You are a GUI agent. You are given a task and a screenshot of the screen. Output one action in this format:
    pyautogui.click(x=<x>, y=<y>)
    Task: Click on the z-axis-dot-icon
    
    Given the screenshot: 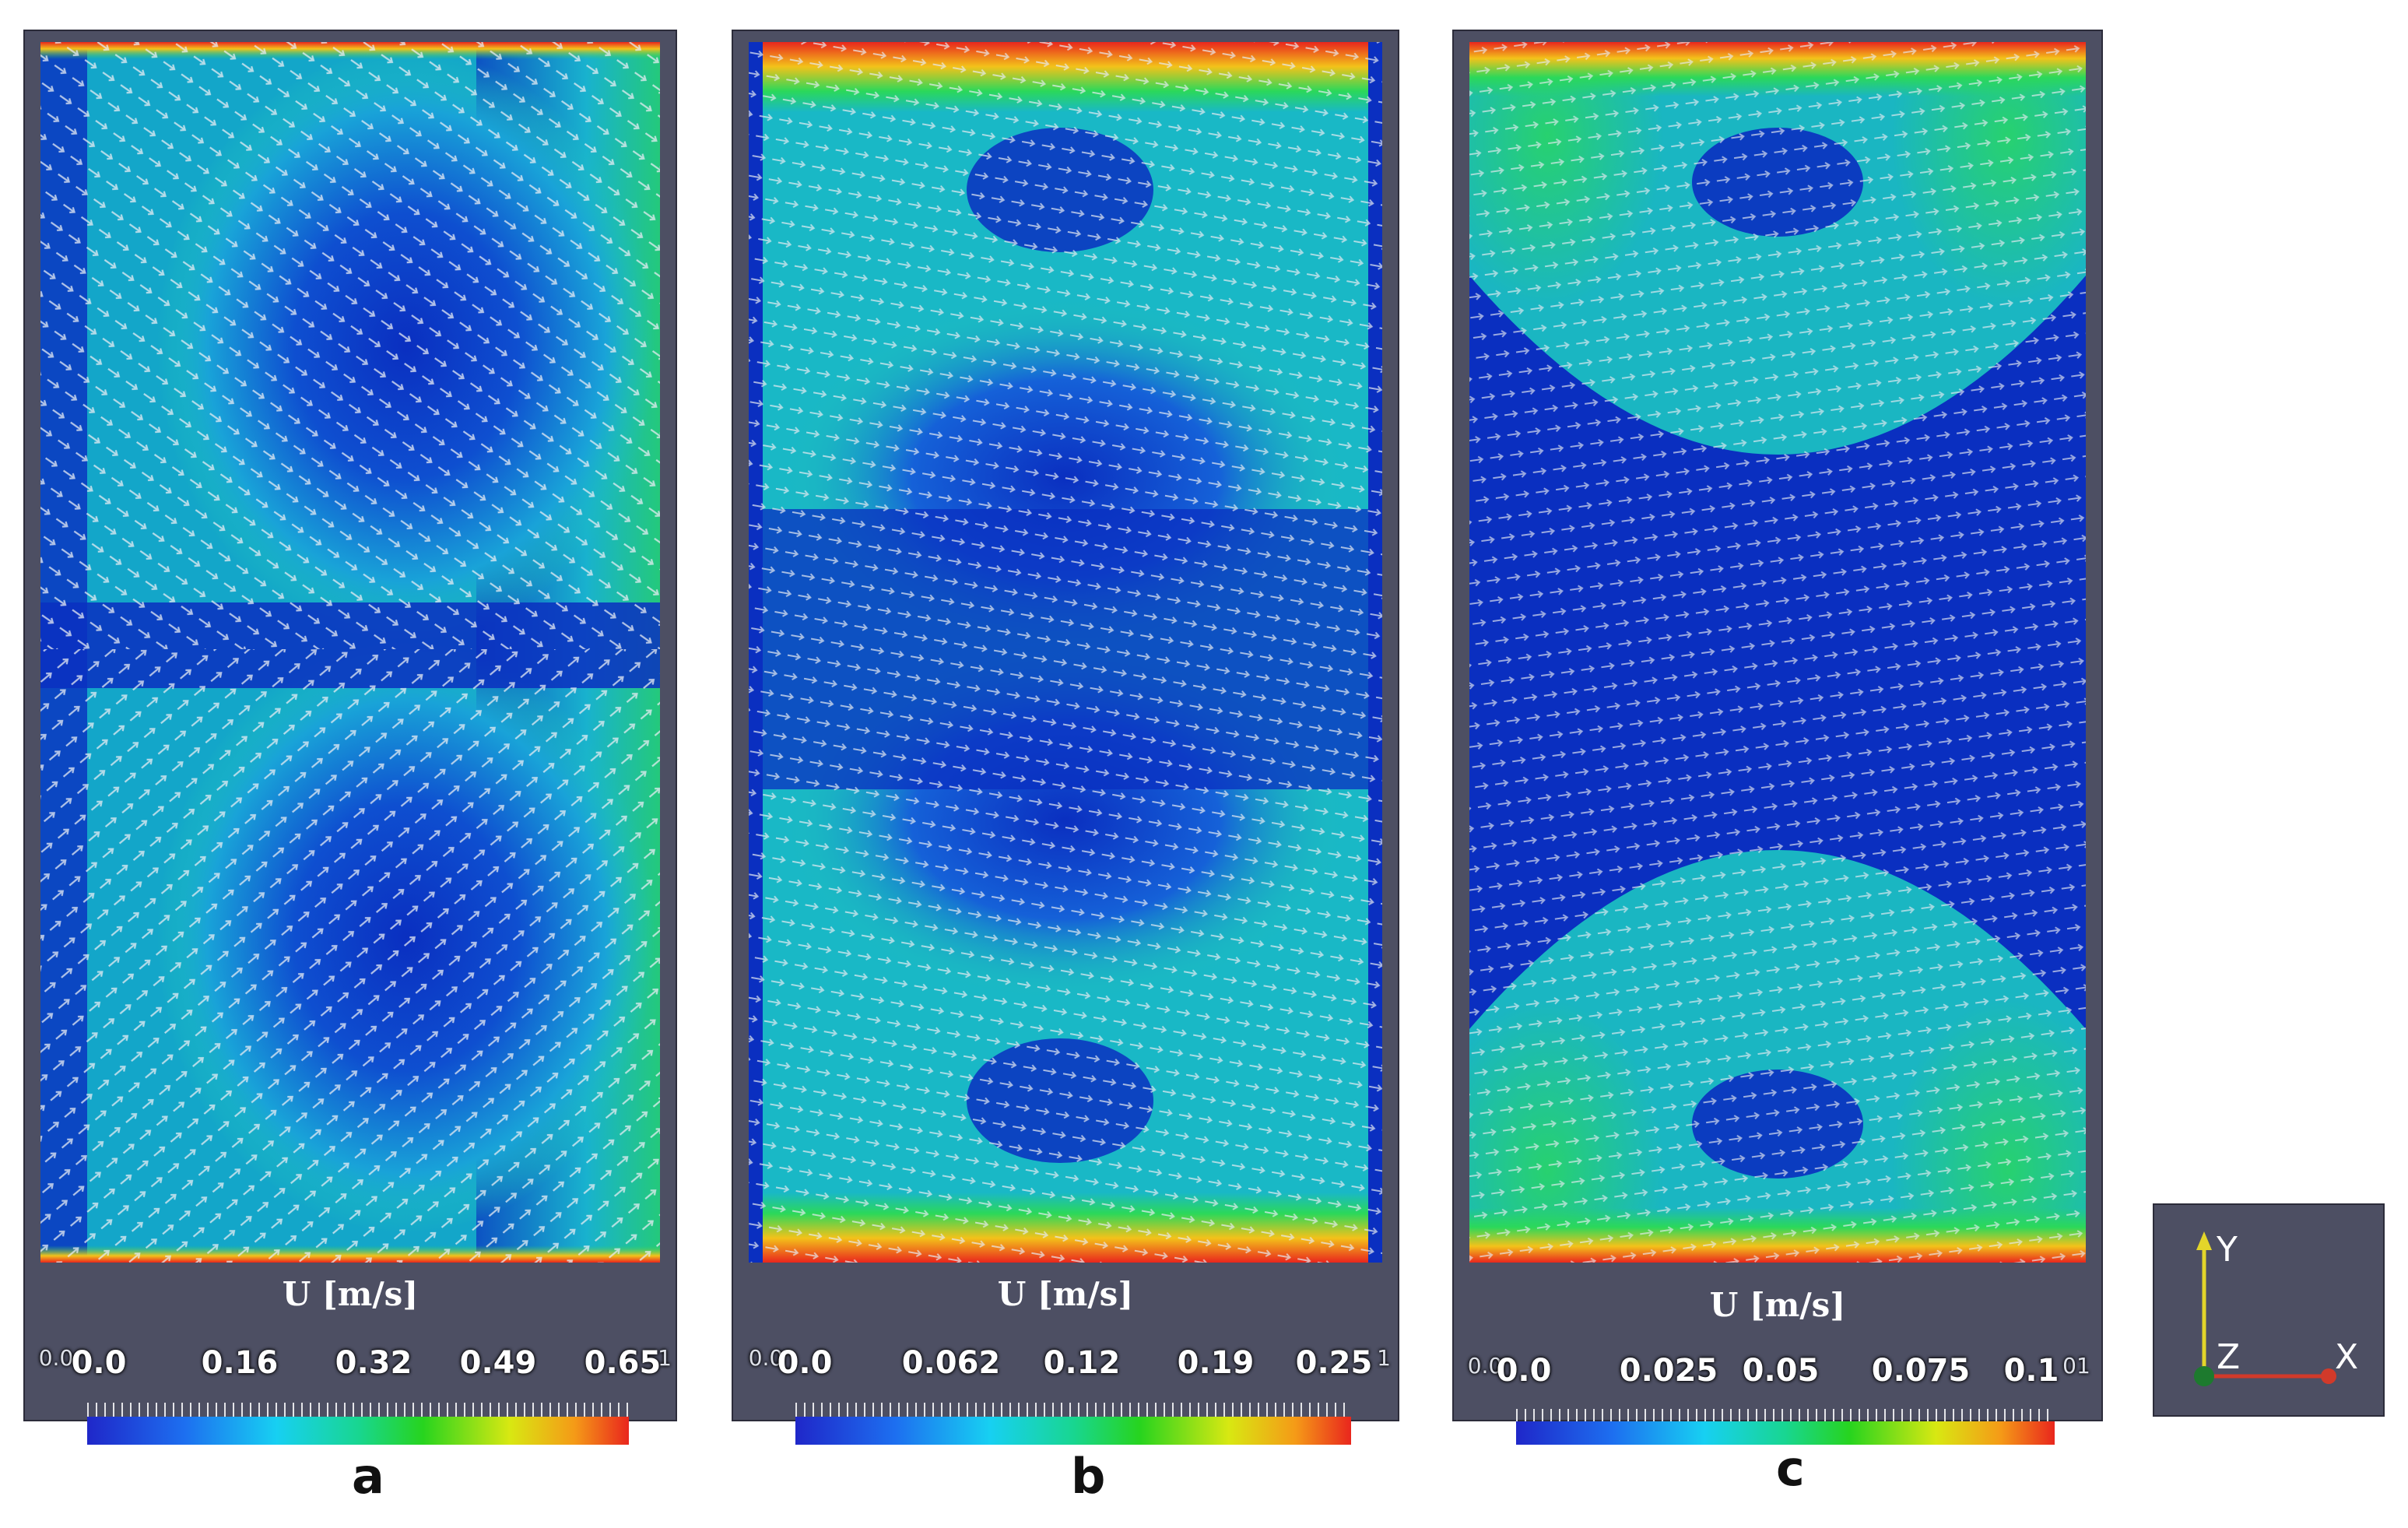 What is the action you would take?
    pyautogui.click(x=2204, y=1376)
    